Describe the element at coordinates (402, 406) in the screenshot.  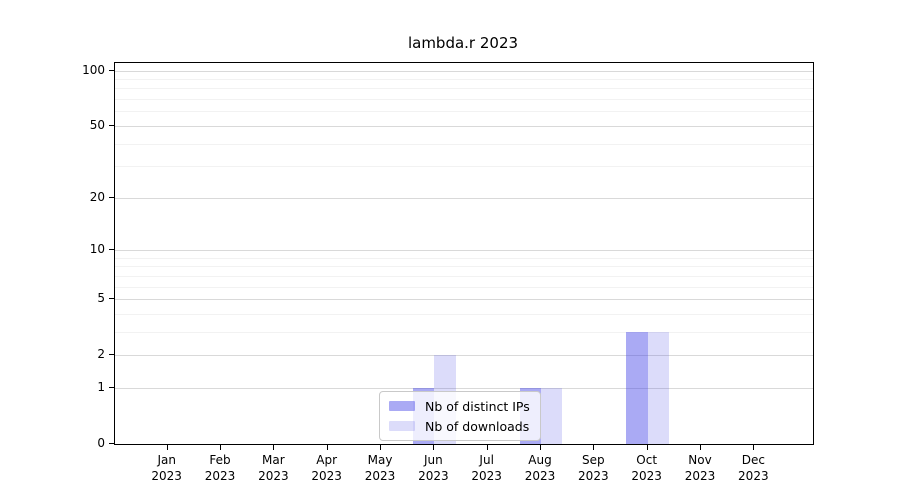
I see `legend-swatch-distinct-ips` at that location.